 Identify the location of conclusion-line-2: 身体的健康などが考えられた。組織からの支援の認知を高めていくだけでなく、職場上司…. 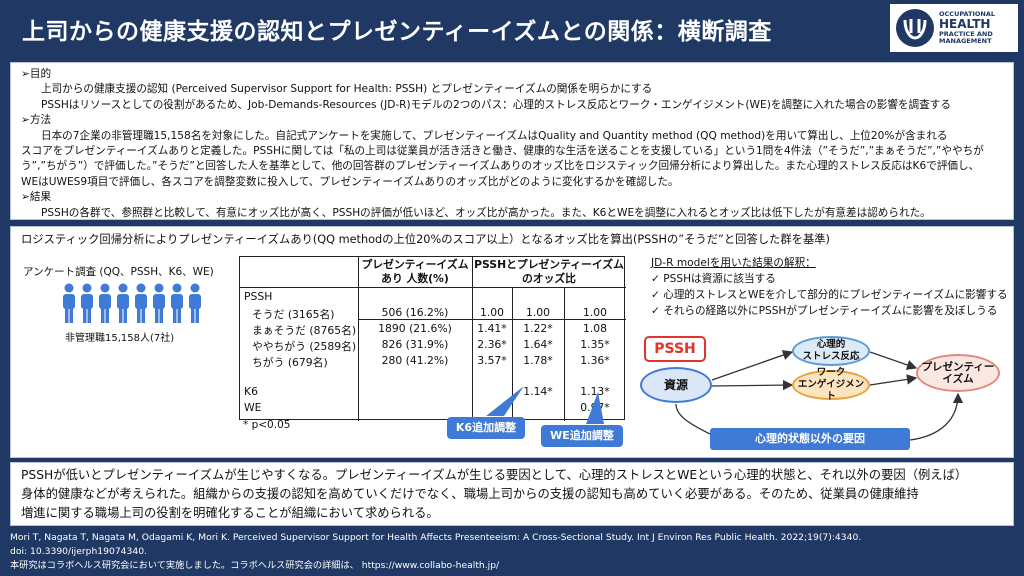
(470, 493).